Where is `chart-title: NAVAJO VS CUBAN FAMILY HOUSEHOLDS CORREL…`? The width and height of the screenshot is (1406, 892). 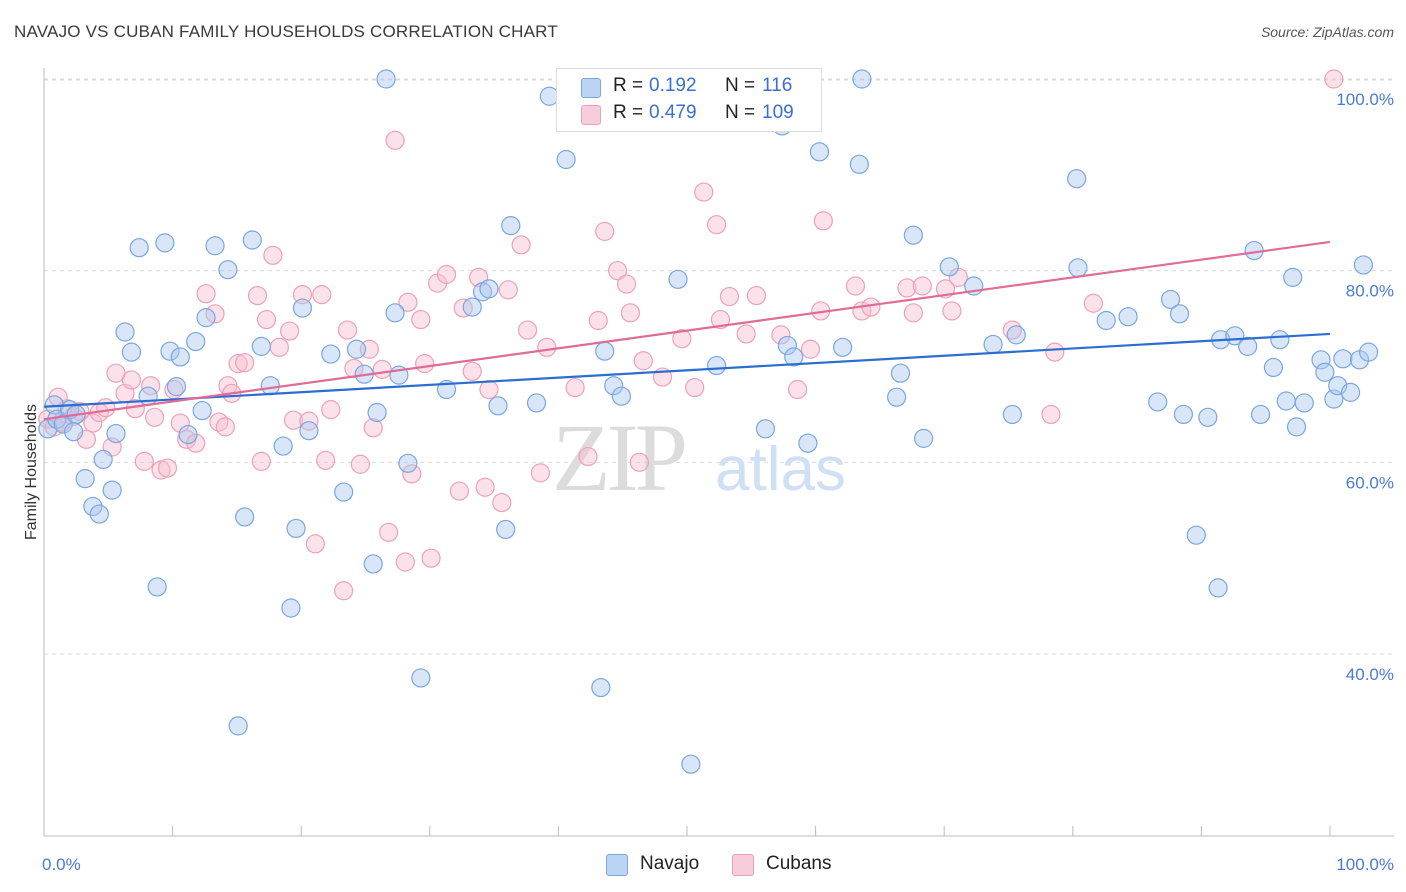
chart-title: NAVAJO VS CUBAN FAMILY HOUSEHOLDS CORREL… is located at coordinates (286, 31).